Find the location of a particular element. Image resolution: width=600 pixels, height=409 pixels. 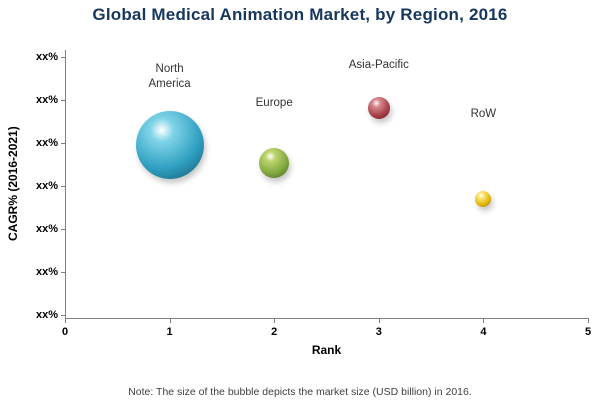

north-america-bubble is located at coordinates (169, 145).